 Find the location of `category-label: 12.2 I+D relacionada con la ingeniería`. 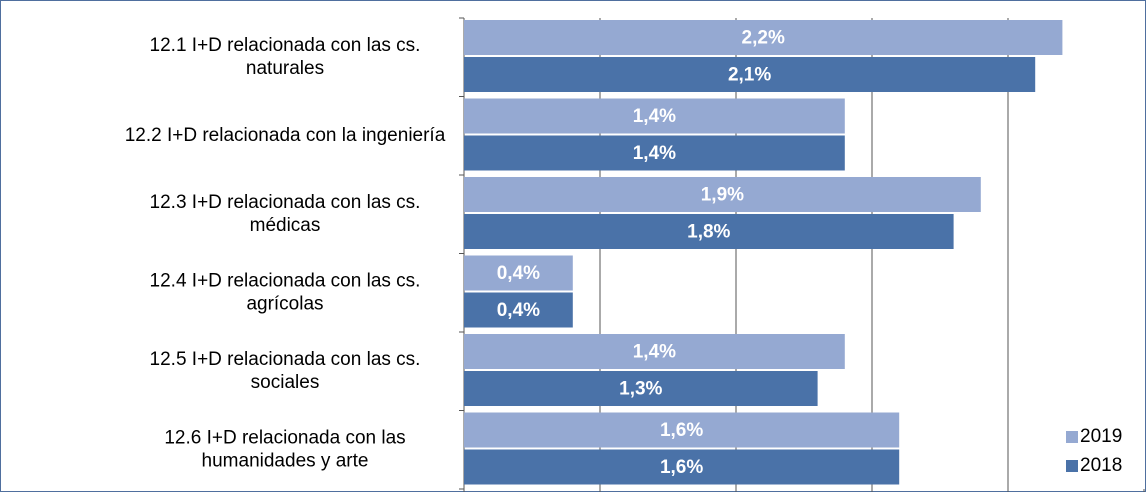

category-label: 12.2 I+D relacionada con la ingeniería is located at coordinates (285, 135).